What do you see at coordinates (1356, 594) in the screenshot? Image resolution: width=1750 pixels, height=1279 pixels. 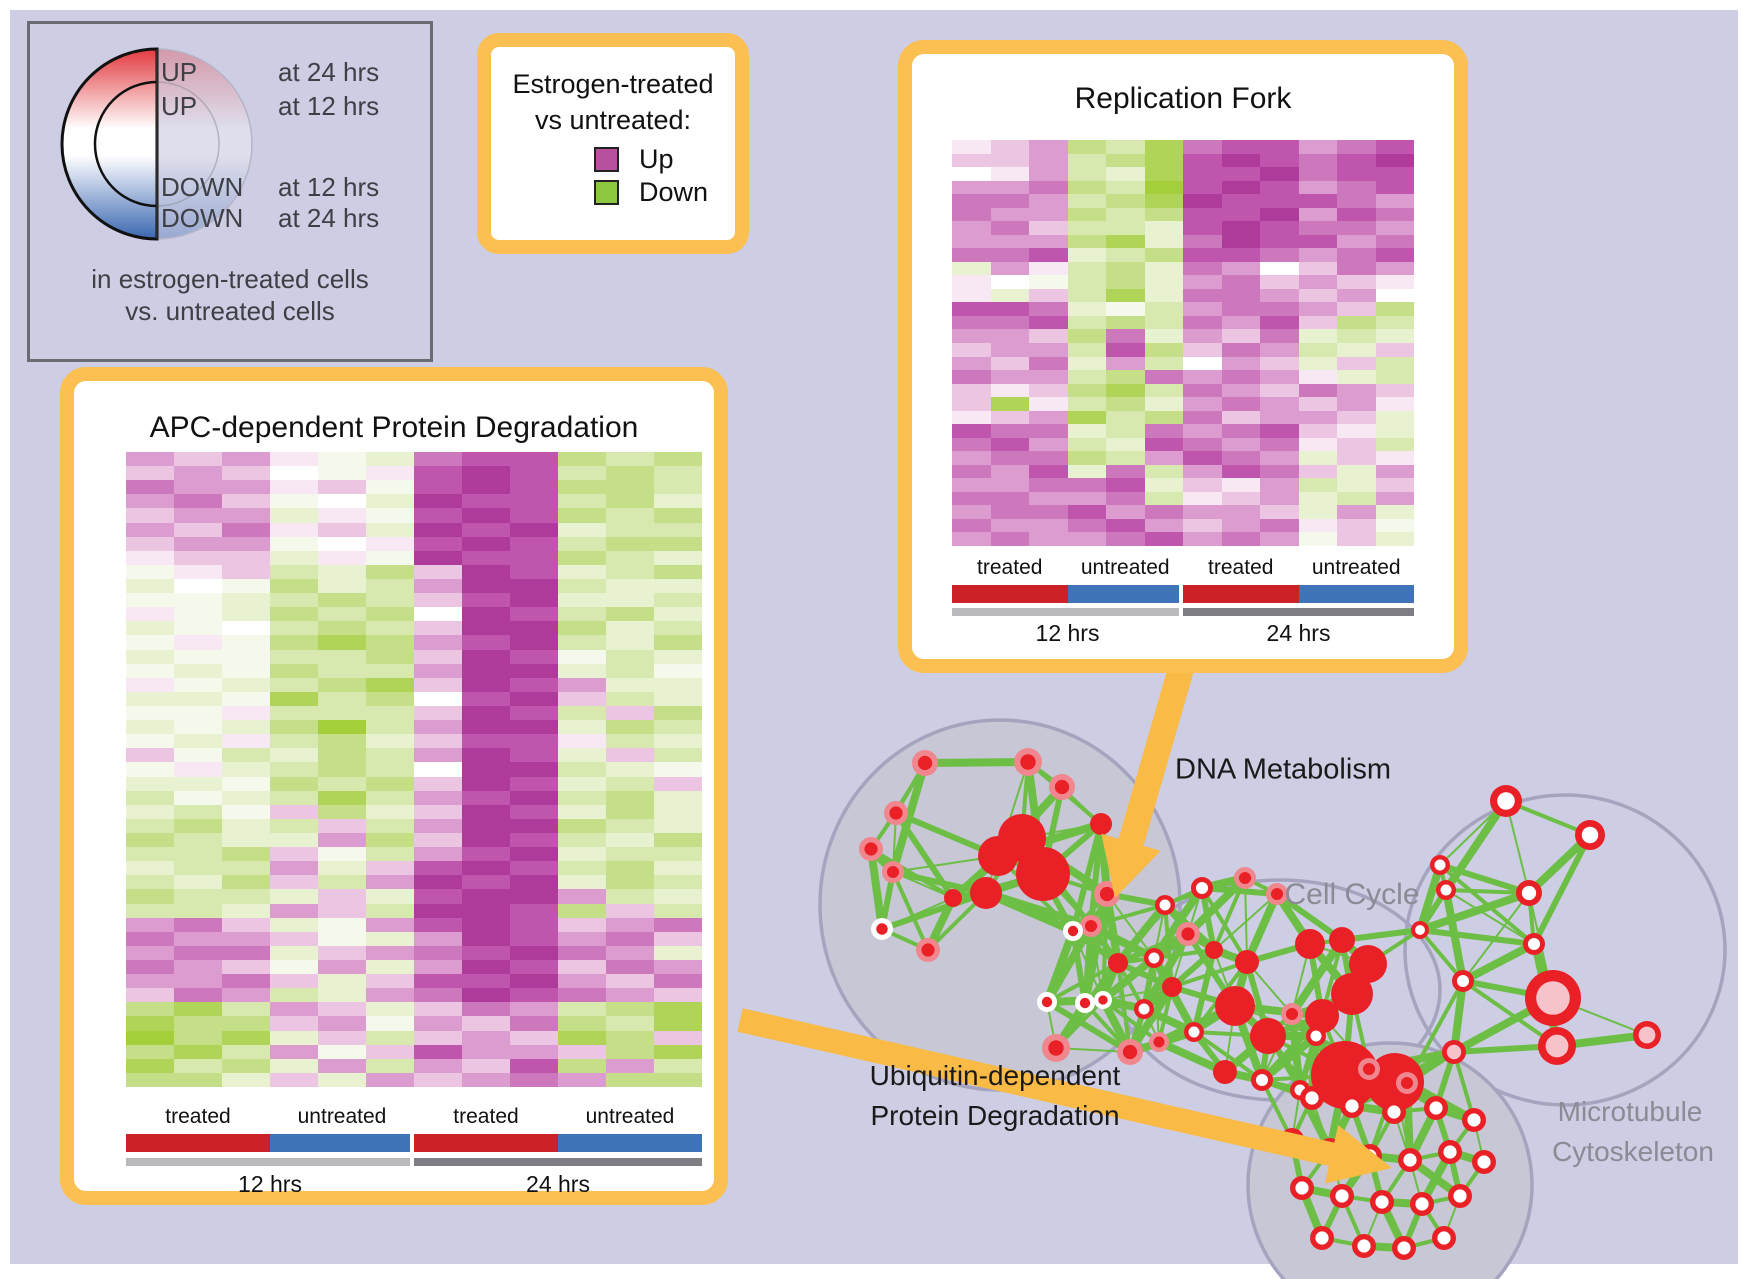 I see `untreated-bar-segment` at bounding box center [1356, 594].